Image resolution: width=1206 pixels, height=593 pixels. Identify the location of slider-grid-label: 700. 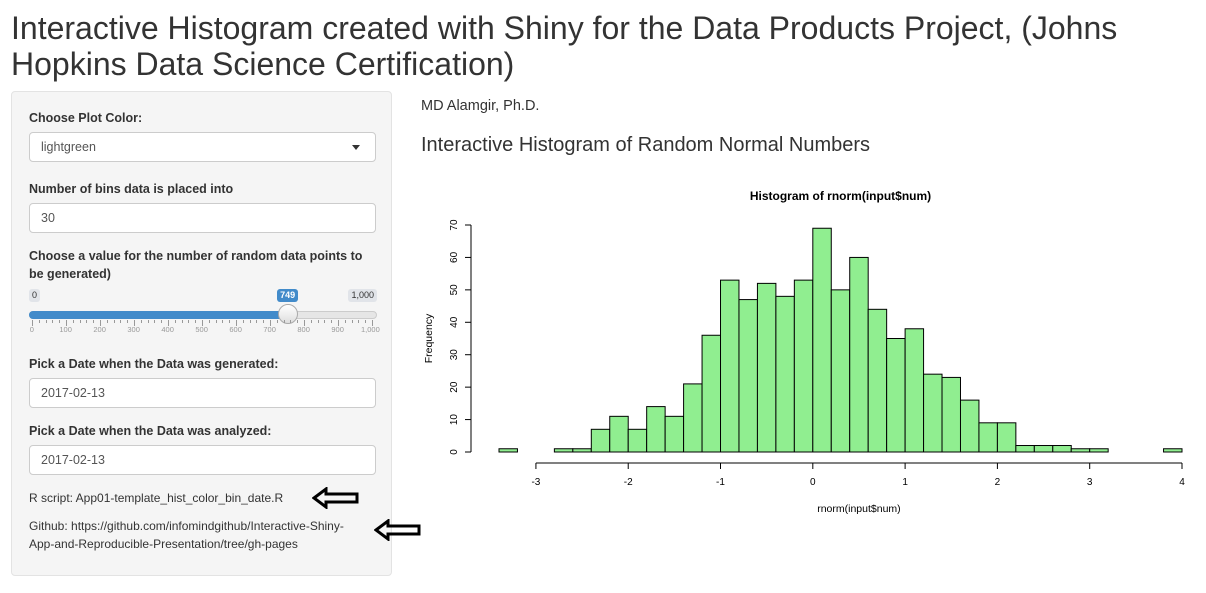
(269, 329).